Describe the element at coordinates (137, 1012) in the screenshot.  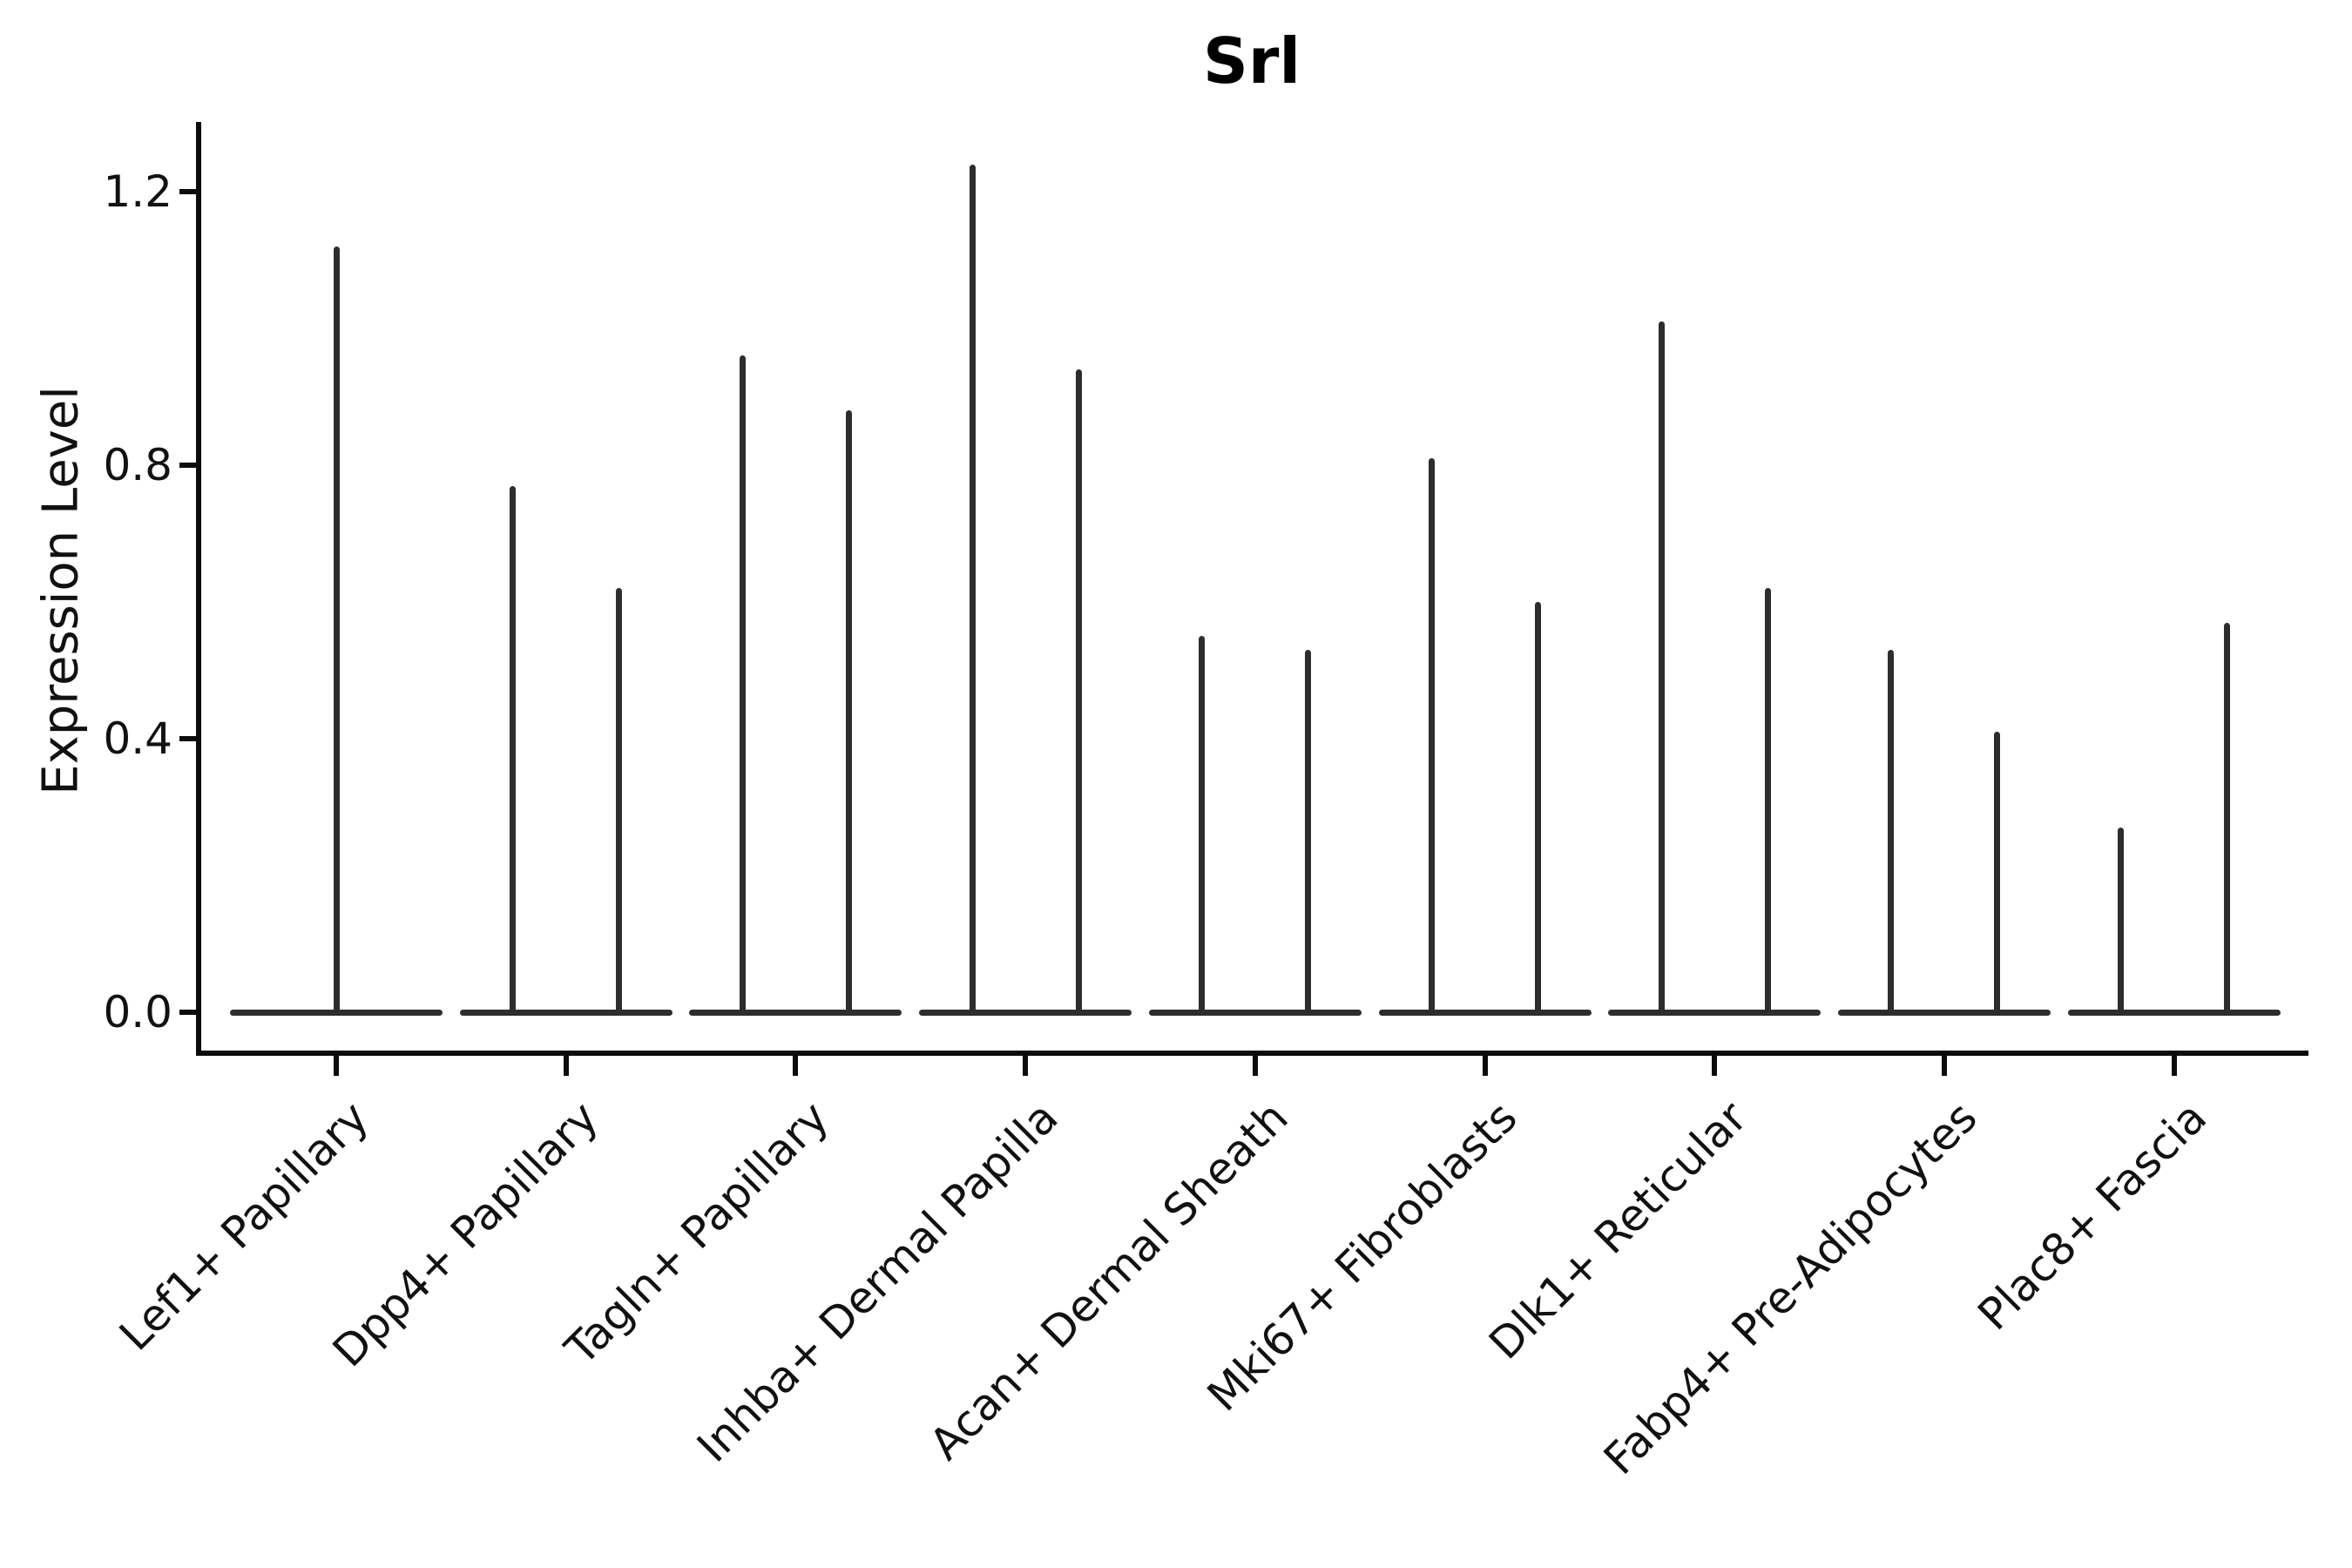
I see `y-tick-label: 0.0` at that location.